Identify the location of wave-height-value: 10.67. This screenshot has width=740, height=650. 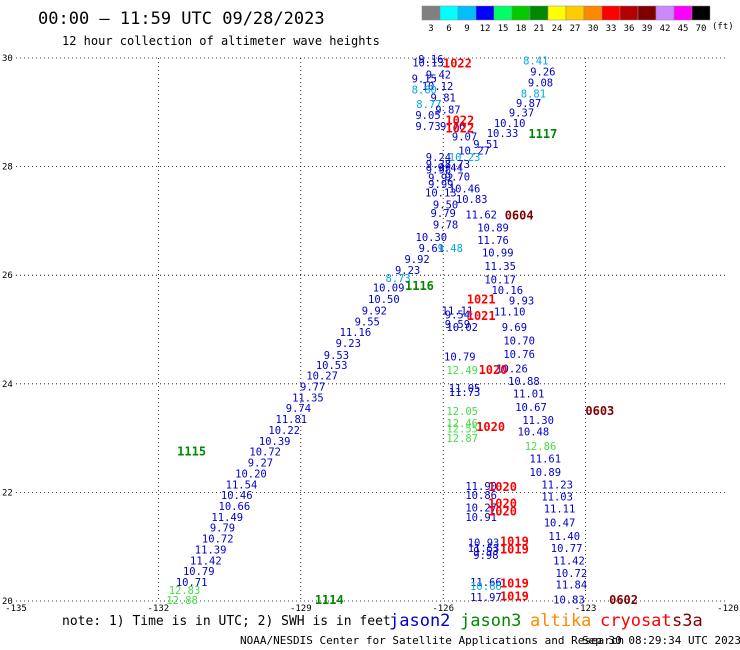
(531, 408).